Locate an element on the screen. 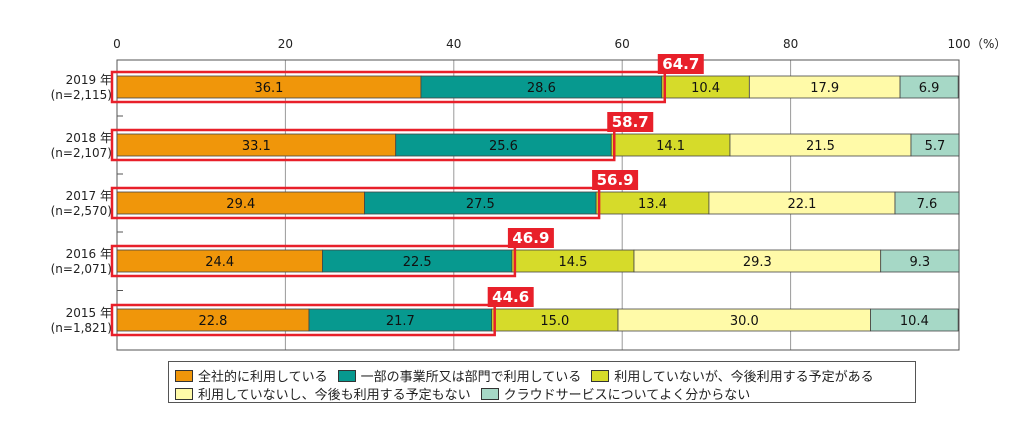 The height and width of the screenshot is (431, 1024). legend-item-partial: 一部の事業所又は部門で利用している is located at coordinates (459, 375).